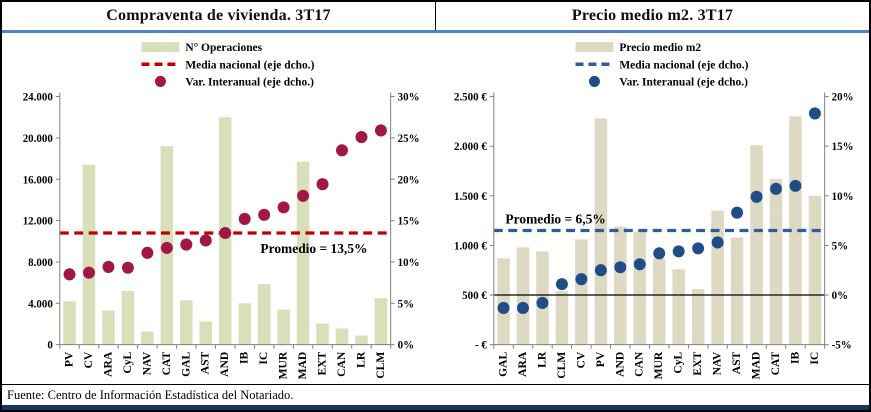  I want to click on dot-NAV, so click(147, 252).